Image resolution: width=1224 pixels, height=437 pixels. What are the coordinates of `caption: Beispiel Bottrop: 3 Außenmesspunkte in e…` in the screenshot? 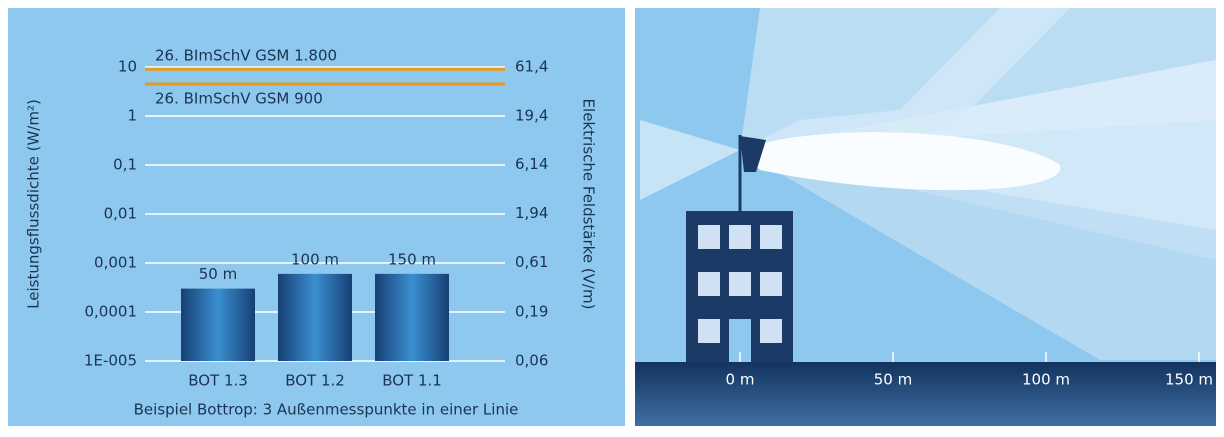 It's located at (326, 410).